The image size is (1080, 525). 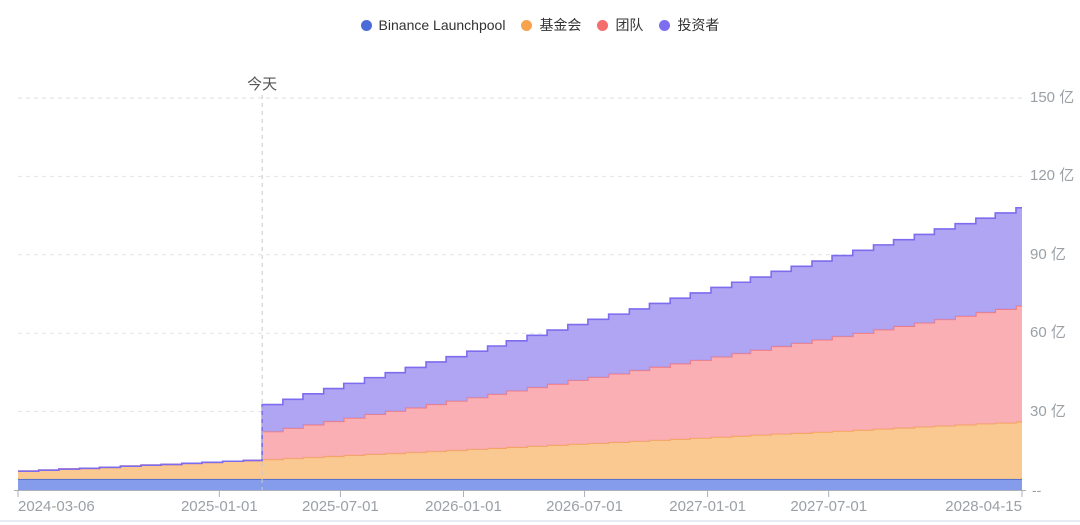 I want to click on legend-item-team: 团队, so click(x=620, y=25).